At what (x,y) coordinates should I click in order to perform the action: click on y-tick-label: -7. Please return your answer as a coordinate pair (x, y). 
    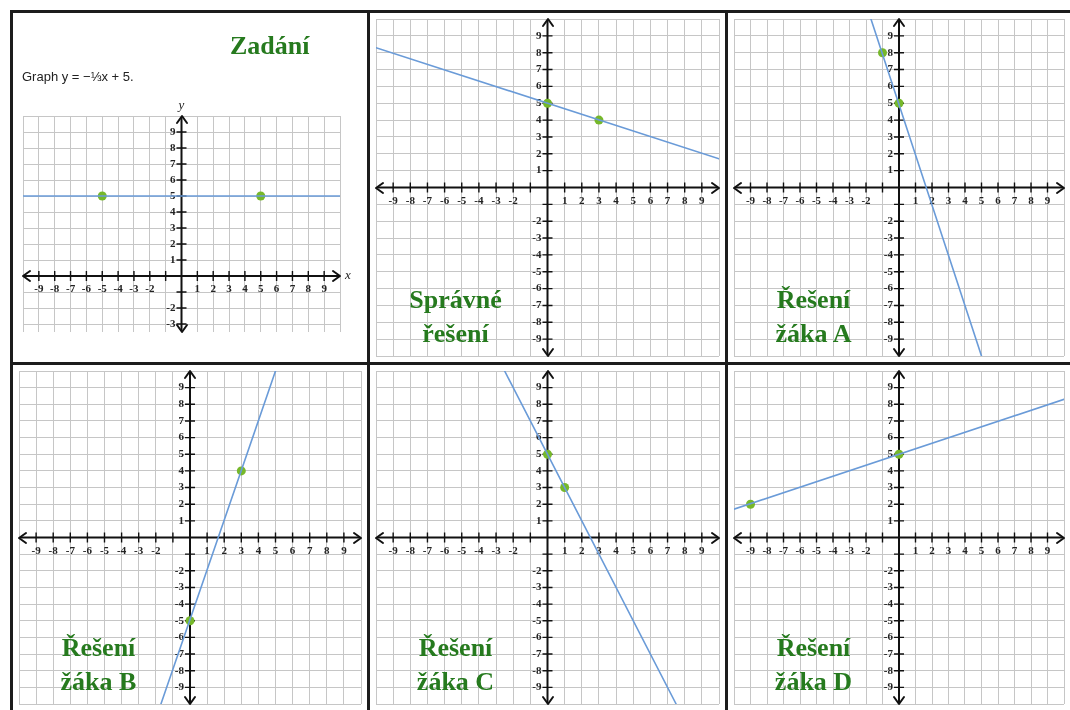
    Looking at the image, I should click on (888, 304).